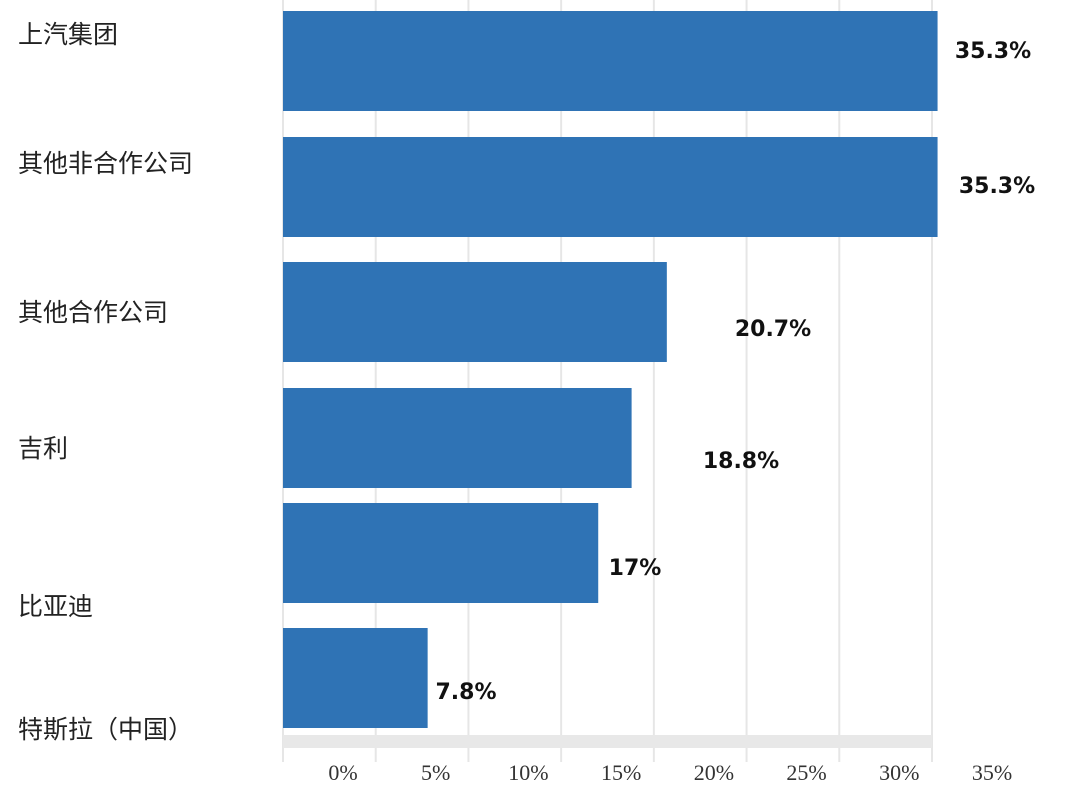  I want to click on x-tick-label: 30%, so click(899, 772).